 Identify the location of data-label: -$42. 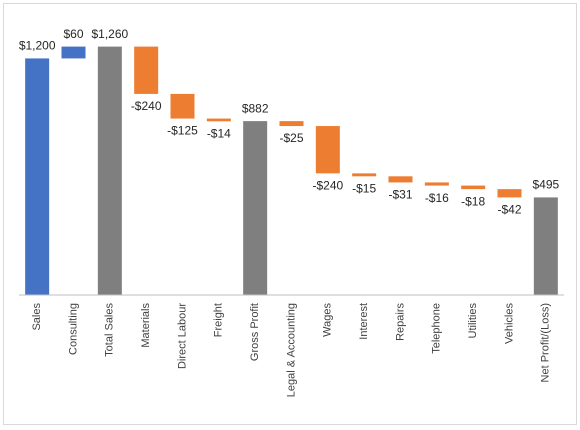
(509, 210).